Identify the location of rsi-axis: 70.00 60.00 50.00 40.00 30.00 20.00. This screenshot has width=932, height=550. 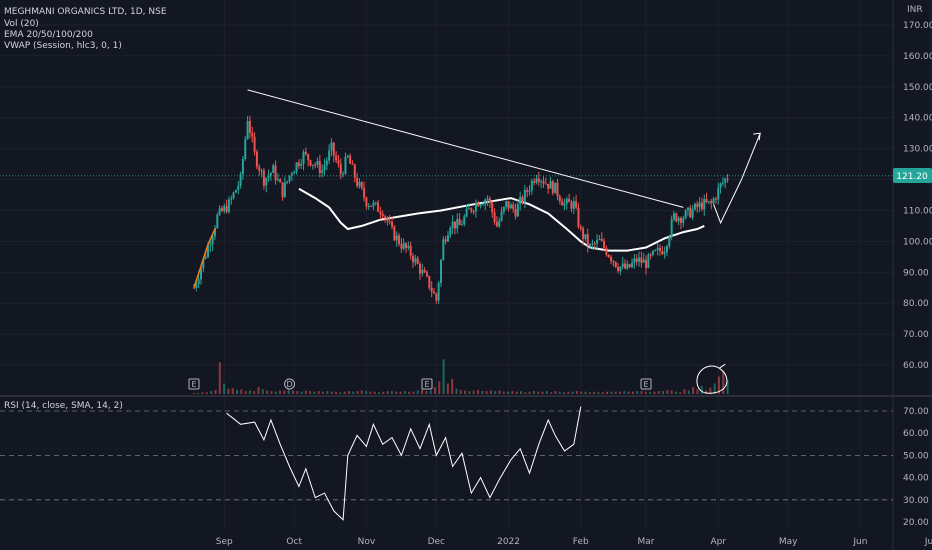
(916, 467).